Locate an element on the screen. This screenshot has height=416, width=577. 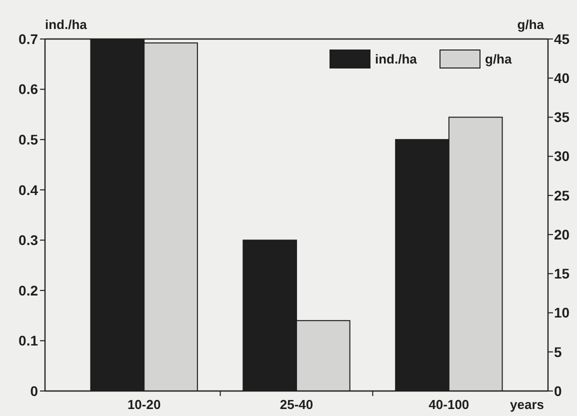
y2-tick-label: 25 is located at coordinates (562, 195).